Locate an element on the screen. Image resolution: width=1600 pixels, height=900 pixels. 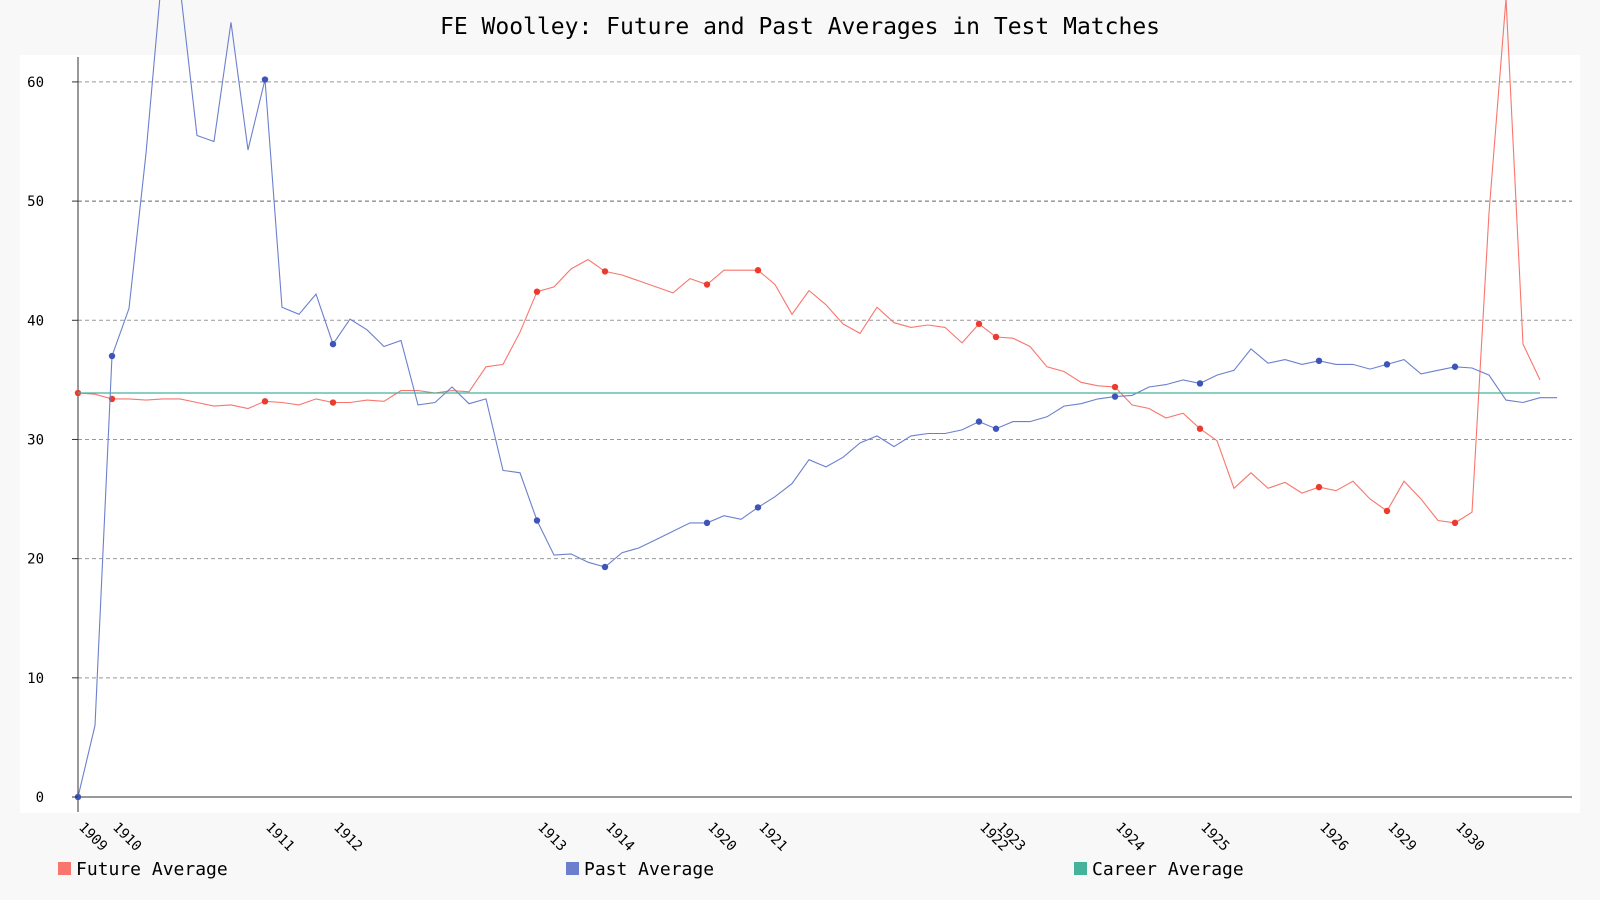
legend-item: Past Average is located at coordinates (640, 869).